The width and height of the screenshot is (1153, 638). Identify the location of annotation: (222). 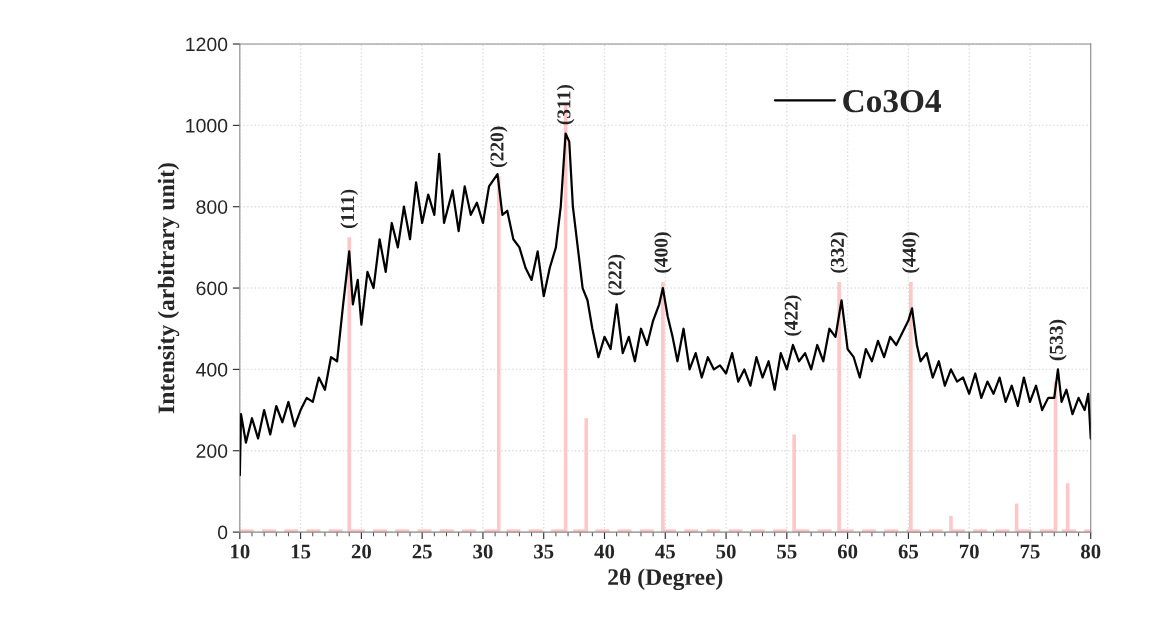
(616, 275).